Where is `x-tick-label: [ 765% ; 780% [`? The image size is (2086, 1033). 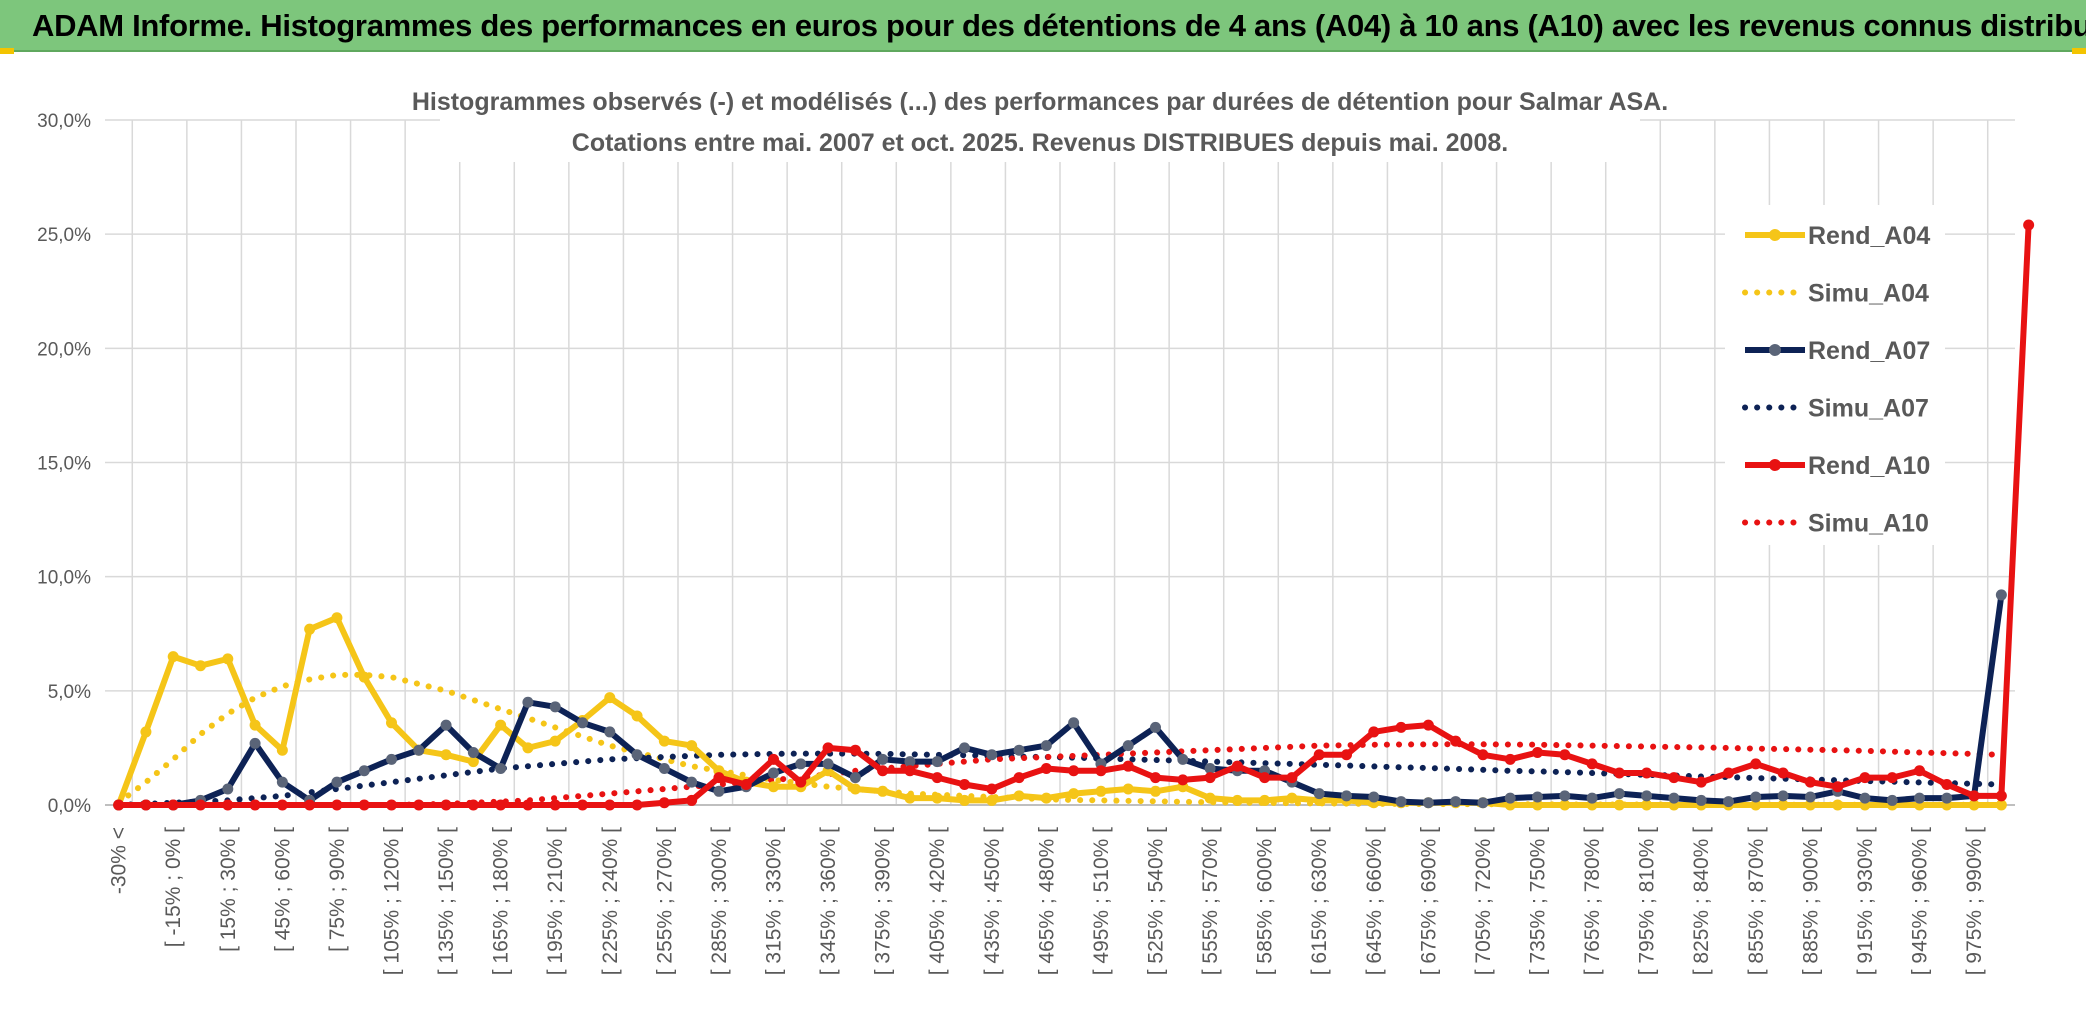
x-tick-label: [ 765% ; 780% [ is located at coordinates (1592, 901).